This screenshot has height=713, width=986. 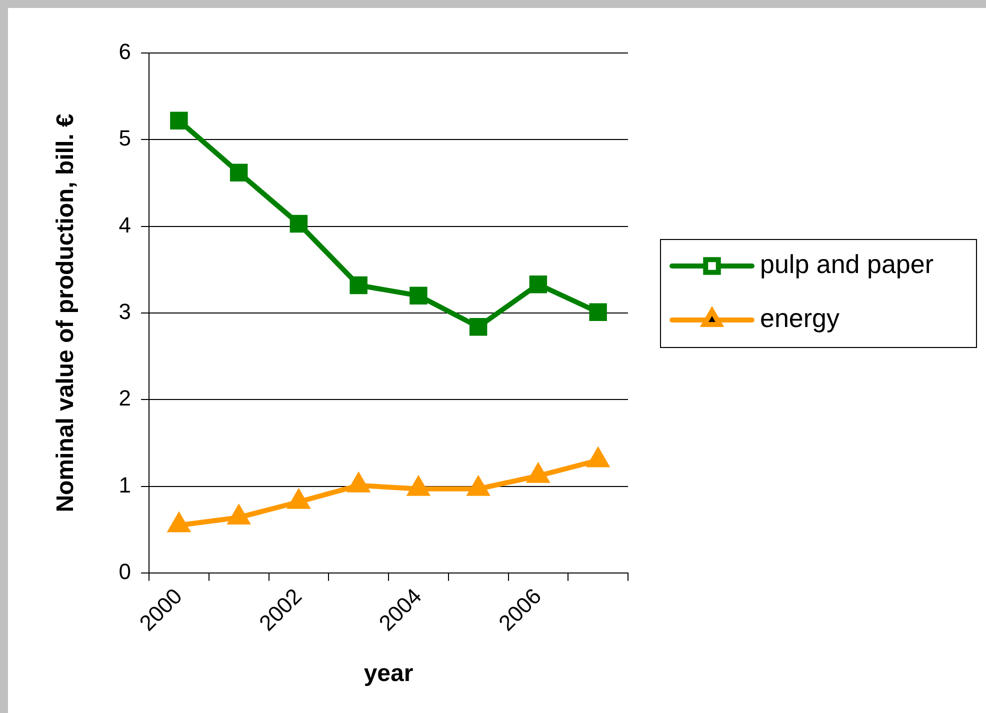 I want to click on legend-label: pulp and paper, so click(x=847, y=264).